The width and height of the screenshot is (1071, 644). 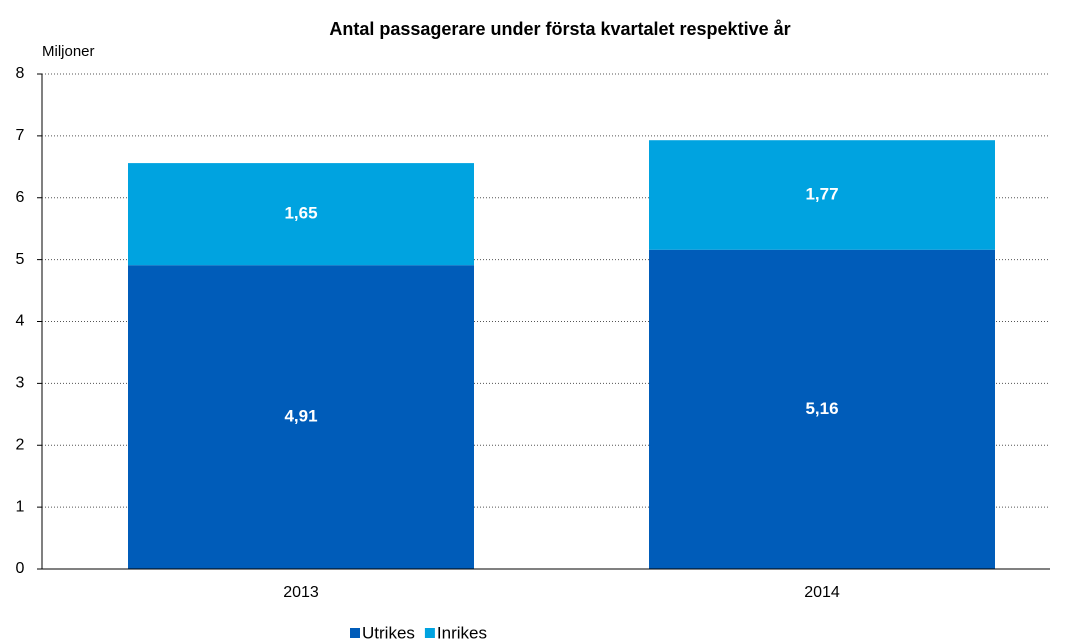 What do you see at coordinates (20, 197) in the screenshot?
I see `y-tick-label: 6` at bounding box center [20, 197].